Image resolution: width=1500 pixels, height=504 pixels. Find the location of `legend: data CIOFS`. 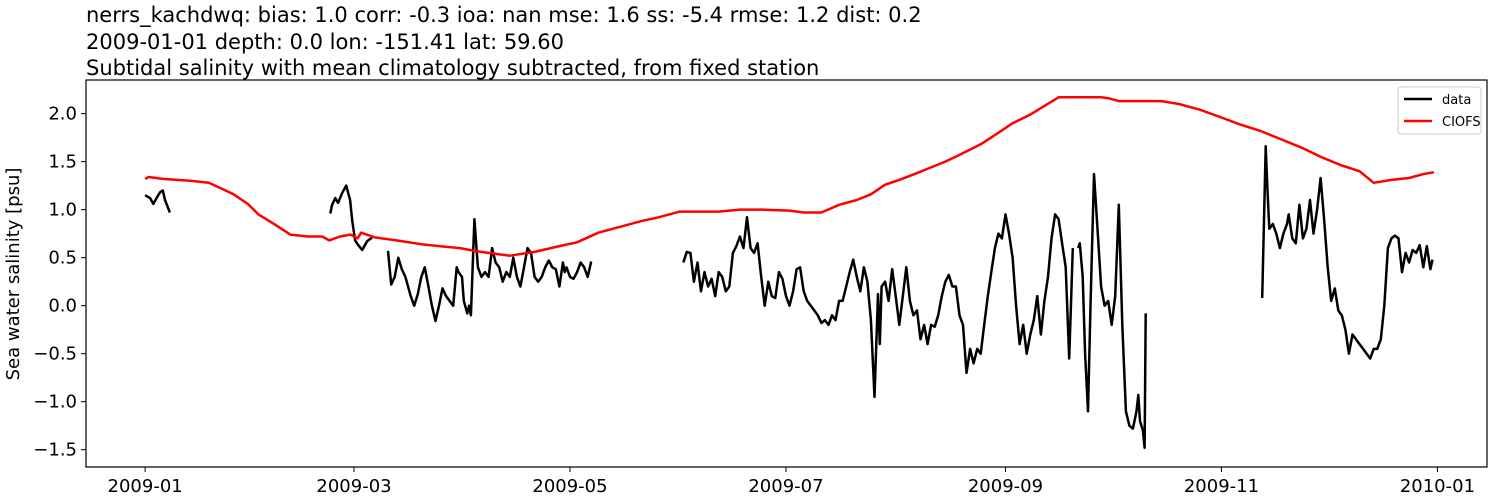

legend: data CIOFS is located at coordinates (1439, 110).